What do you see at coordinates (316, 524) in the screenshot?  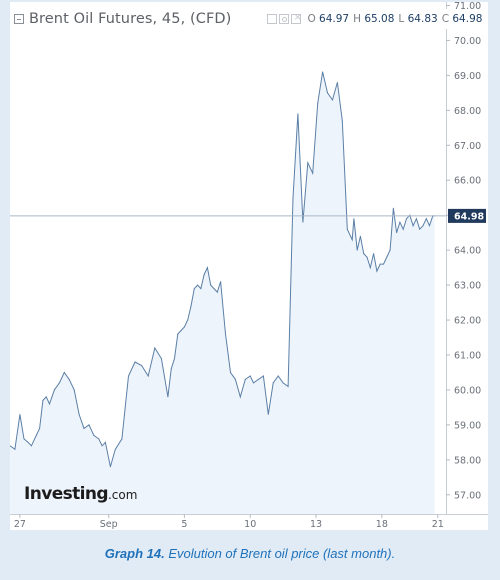 I see `x-tick-label: 13` at bounding box center [316, 524].